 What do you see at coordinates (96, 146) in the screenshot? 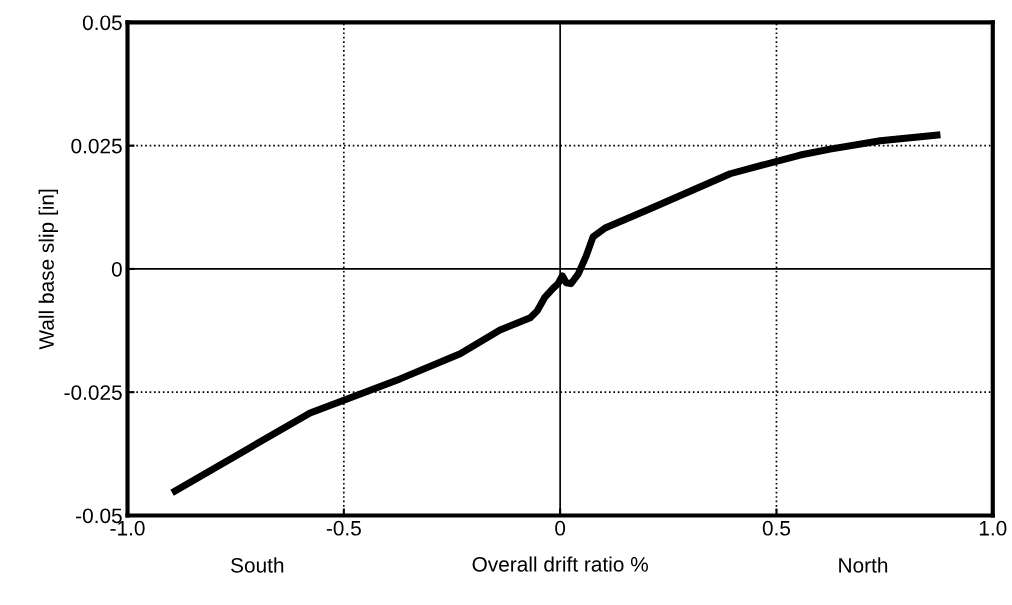
I see `y-tick-label: 0.025` at bounding box center [96, 146].